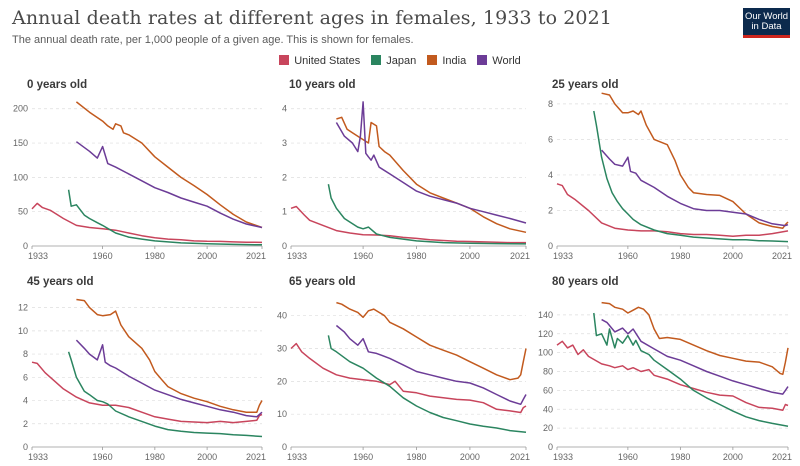 This screenshot has width=800, height=466. I want to click on y-tick-label: 140, so click(545, 315).